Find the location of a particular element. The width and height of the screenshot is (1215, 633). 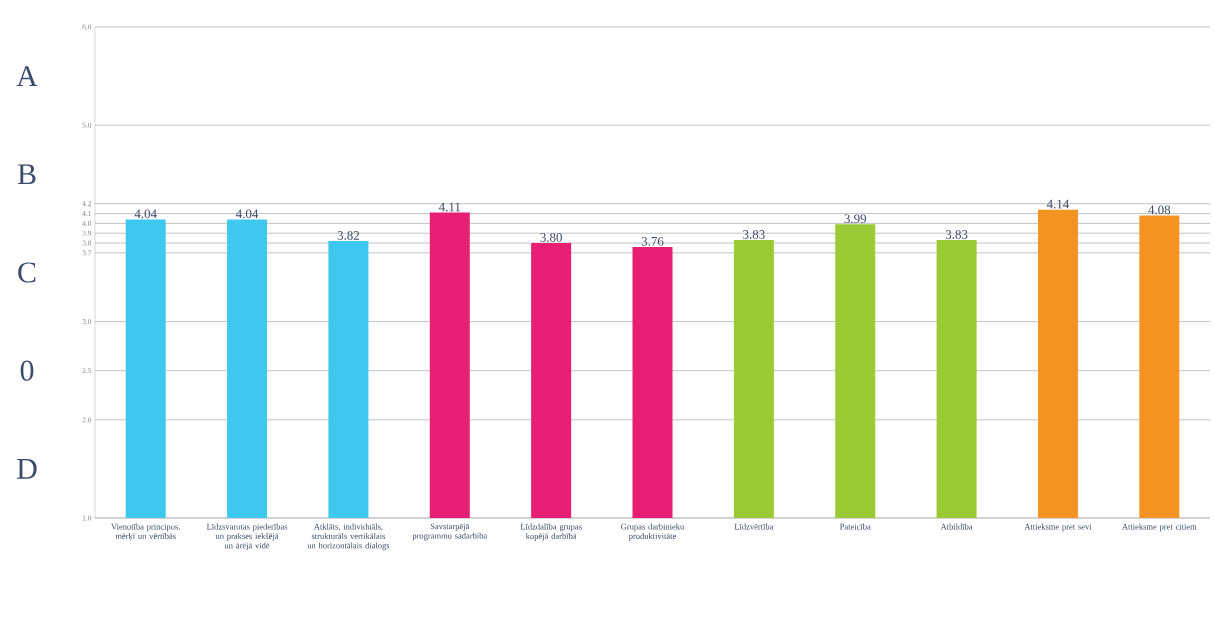

text: D is located at coordinates (27, 469).